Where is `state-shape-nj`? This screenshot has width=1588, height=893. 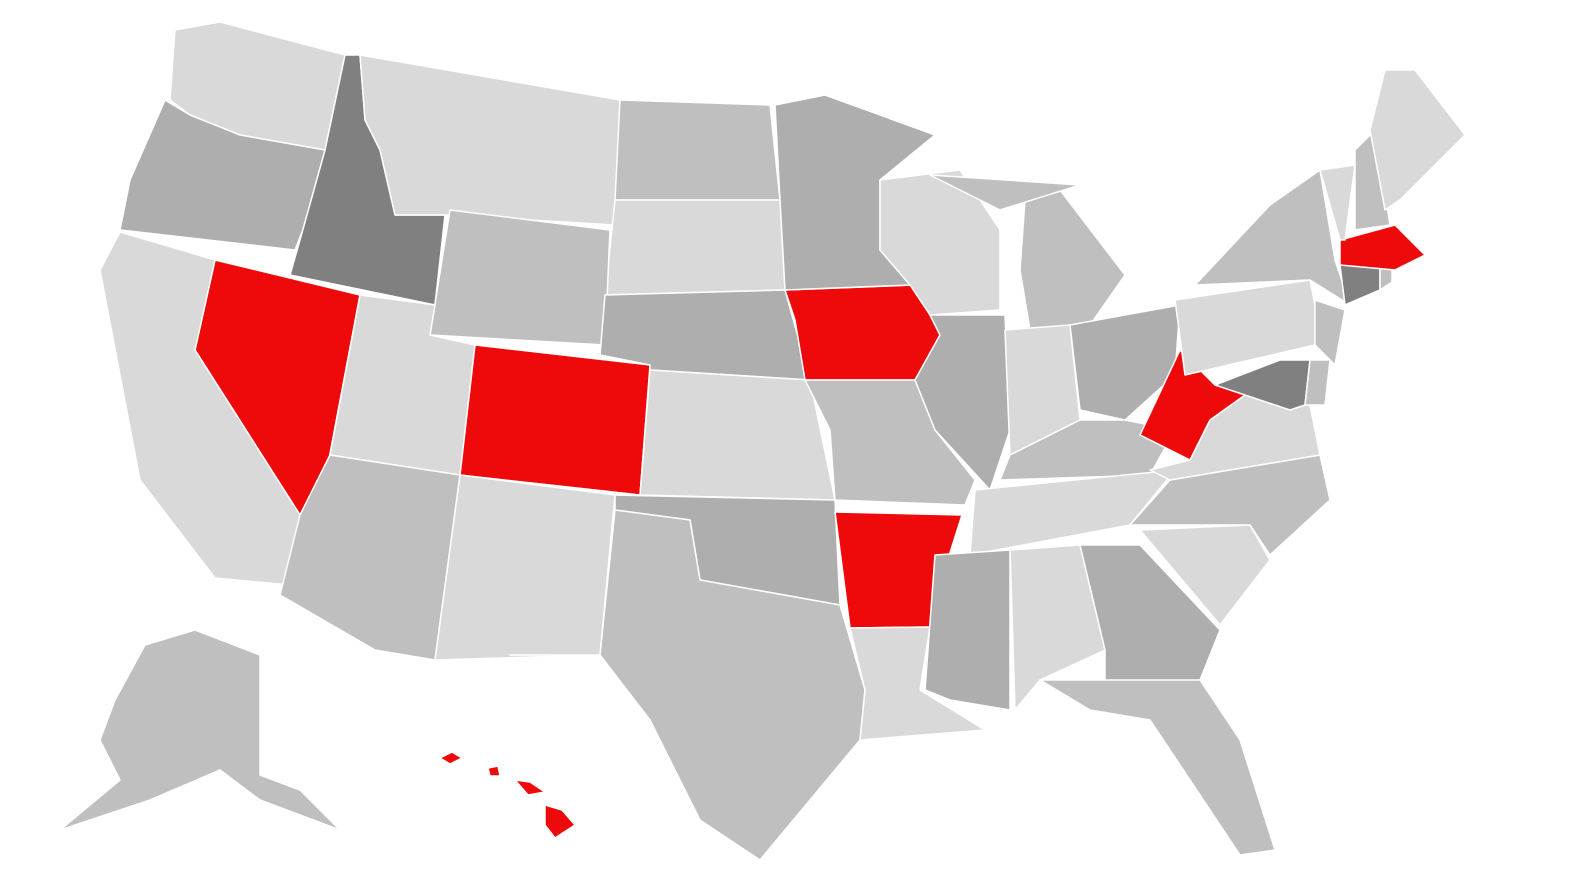 state-shape-nj is located at coordinates (1330, 332).